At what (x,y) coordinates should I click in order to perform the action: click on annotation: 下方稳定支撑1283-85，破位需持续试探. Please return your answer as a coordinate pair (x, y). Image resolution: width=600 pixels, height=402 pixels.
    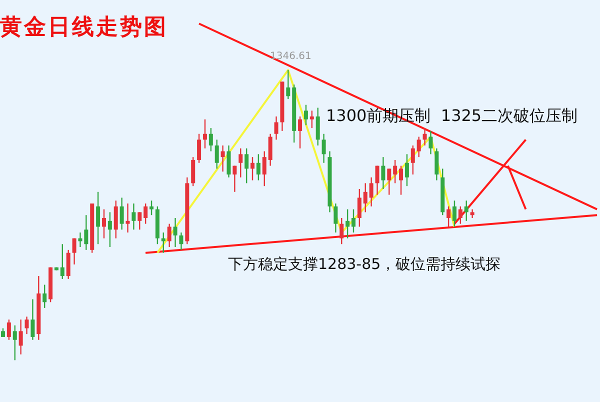
    Looking at the image, I should click on (364, 264).